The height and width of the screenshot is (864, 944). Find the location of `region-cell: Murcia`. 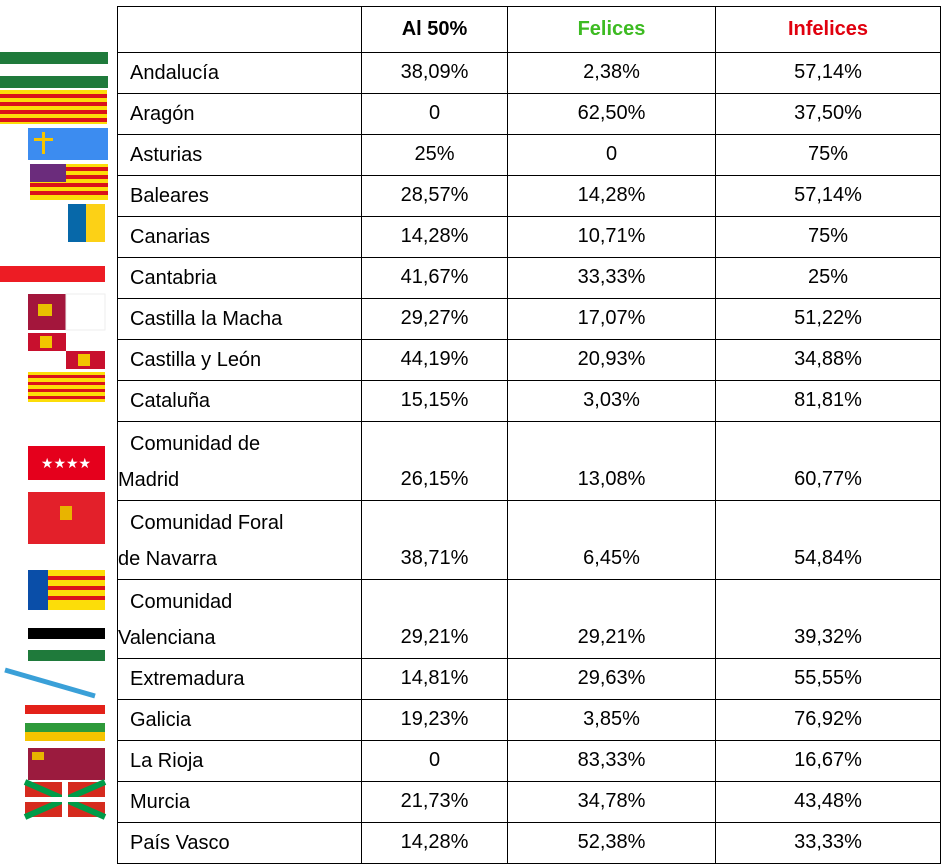

region-cell: Murcia is located at coordinates (239, 802).